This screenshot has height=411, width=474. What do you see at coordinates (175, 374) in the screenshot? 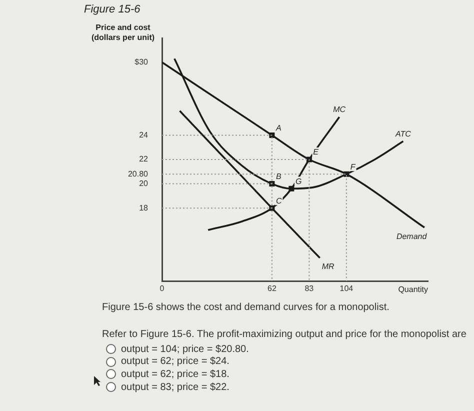
I see `text: output = 62; price = $18.` at bounding box center [175, 374].